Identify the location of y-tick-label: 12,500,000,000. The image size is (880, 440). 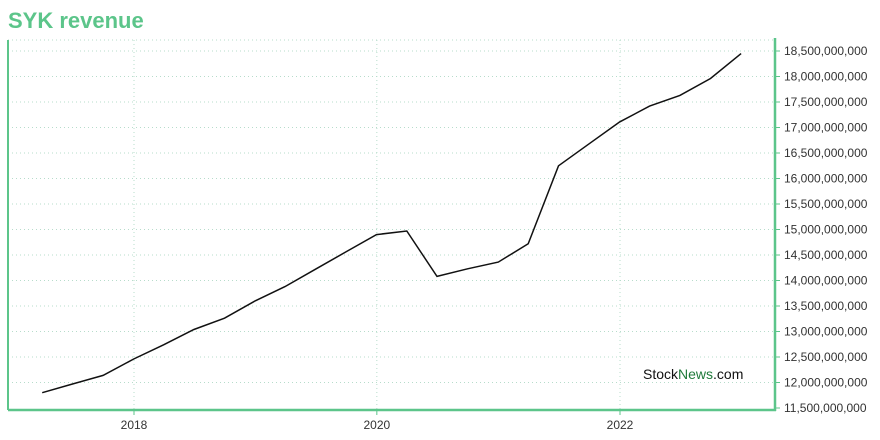
(826, 357).